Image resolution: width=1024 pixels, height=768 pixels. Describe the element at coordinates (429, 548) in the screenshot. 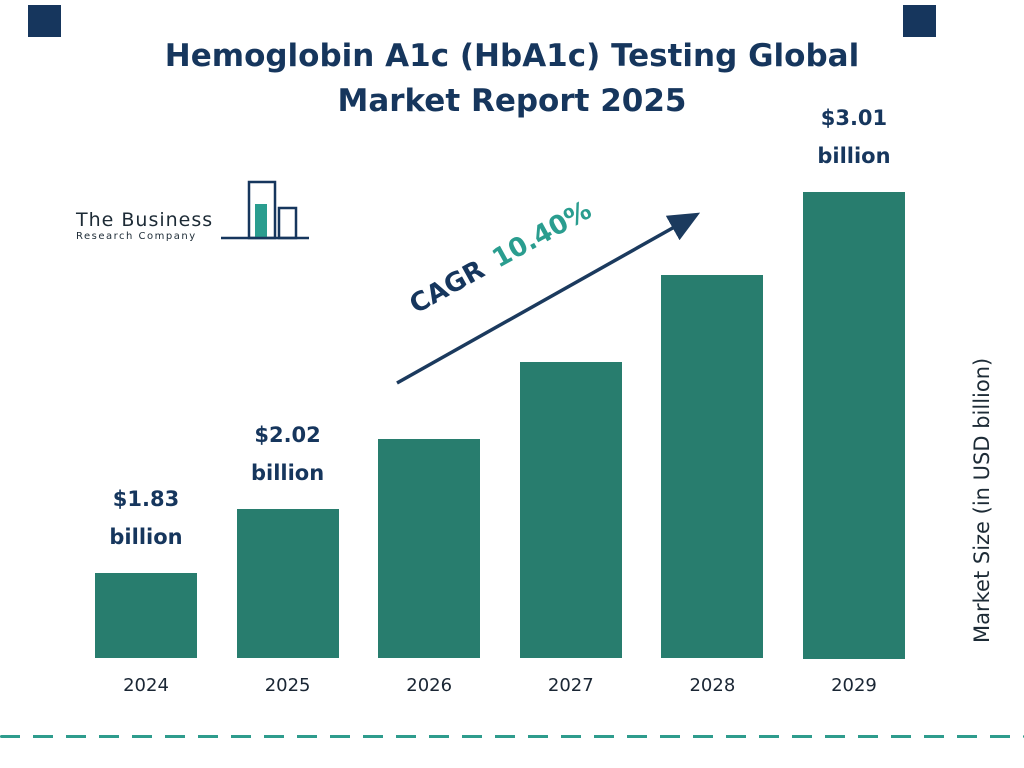

I see `bar-2026` at that location.